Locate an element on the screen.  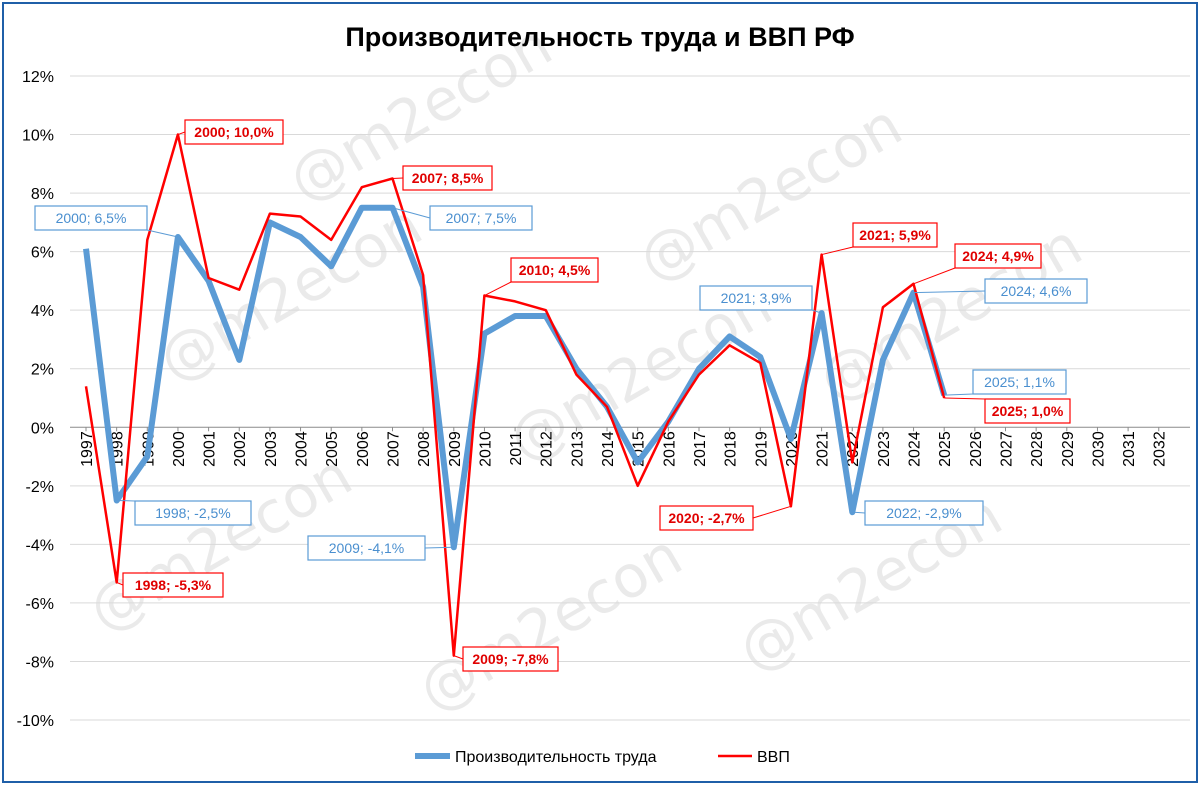
x-tick-label: 2016 is located at coordinates (669, 449).